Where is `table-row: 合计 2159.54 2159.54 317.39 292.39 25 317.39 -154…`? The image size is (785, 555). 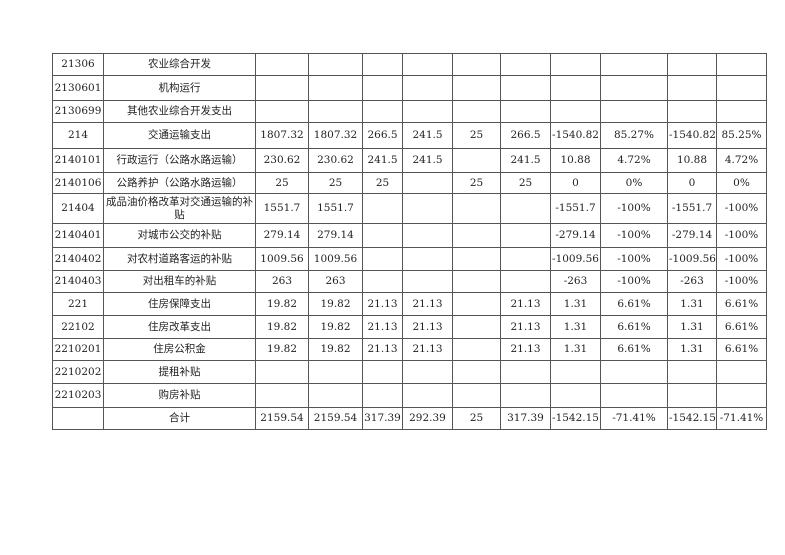 table-row: 合计 2159.54 2159.54 317.39 292.39 25 317.39 -154… is located at coordinates (409, 418).